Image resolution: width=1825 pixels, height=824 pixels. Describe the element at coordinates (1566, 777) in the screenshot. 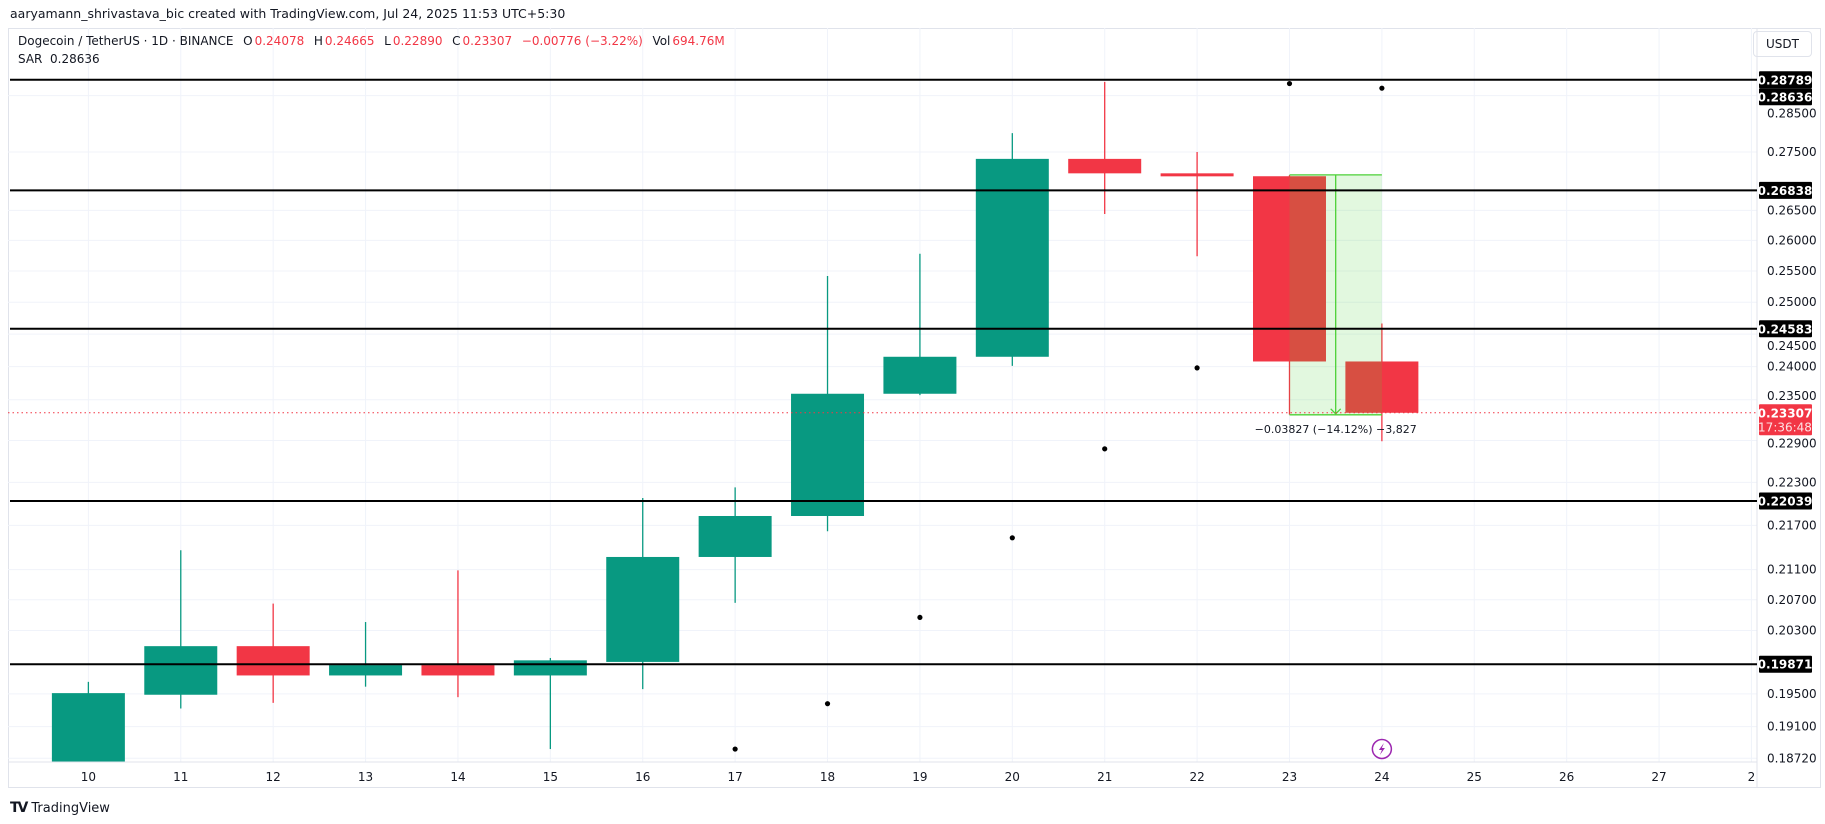

I see `x-tick-label: 26` at that location.